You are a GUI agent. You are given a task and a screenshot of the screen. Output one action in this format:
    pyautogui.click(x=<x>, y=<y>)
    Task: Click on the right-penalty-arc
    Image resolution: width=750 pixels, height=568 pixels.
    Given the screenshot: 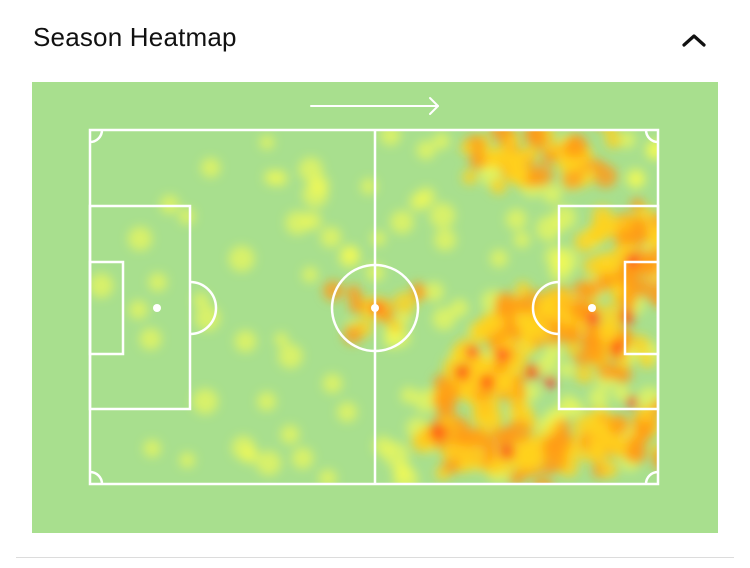 What is the action you would take?
    pyautogui.click(x=545, y=308)
    